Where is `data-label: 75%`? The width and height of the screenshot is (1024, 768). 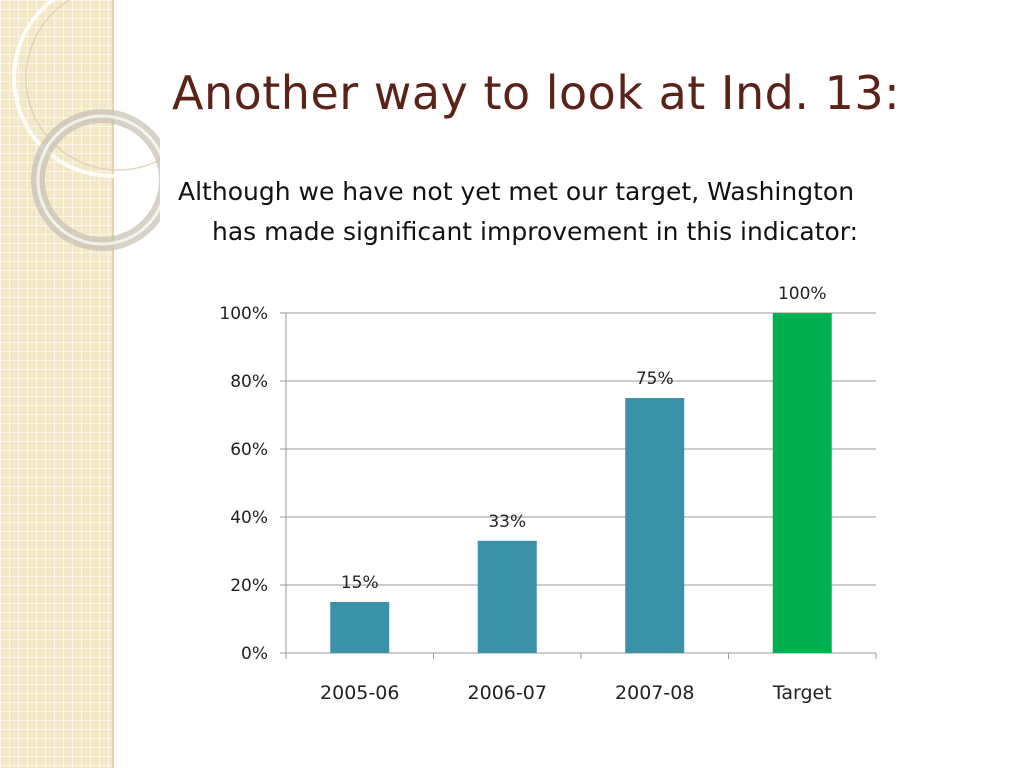 data-label: 75% is located at coordinates (655, 379).